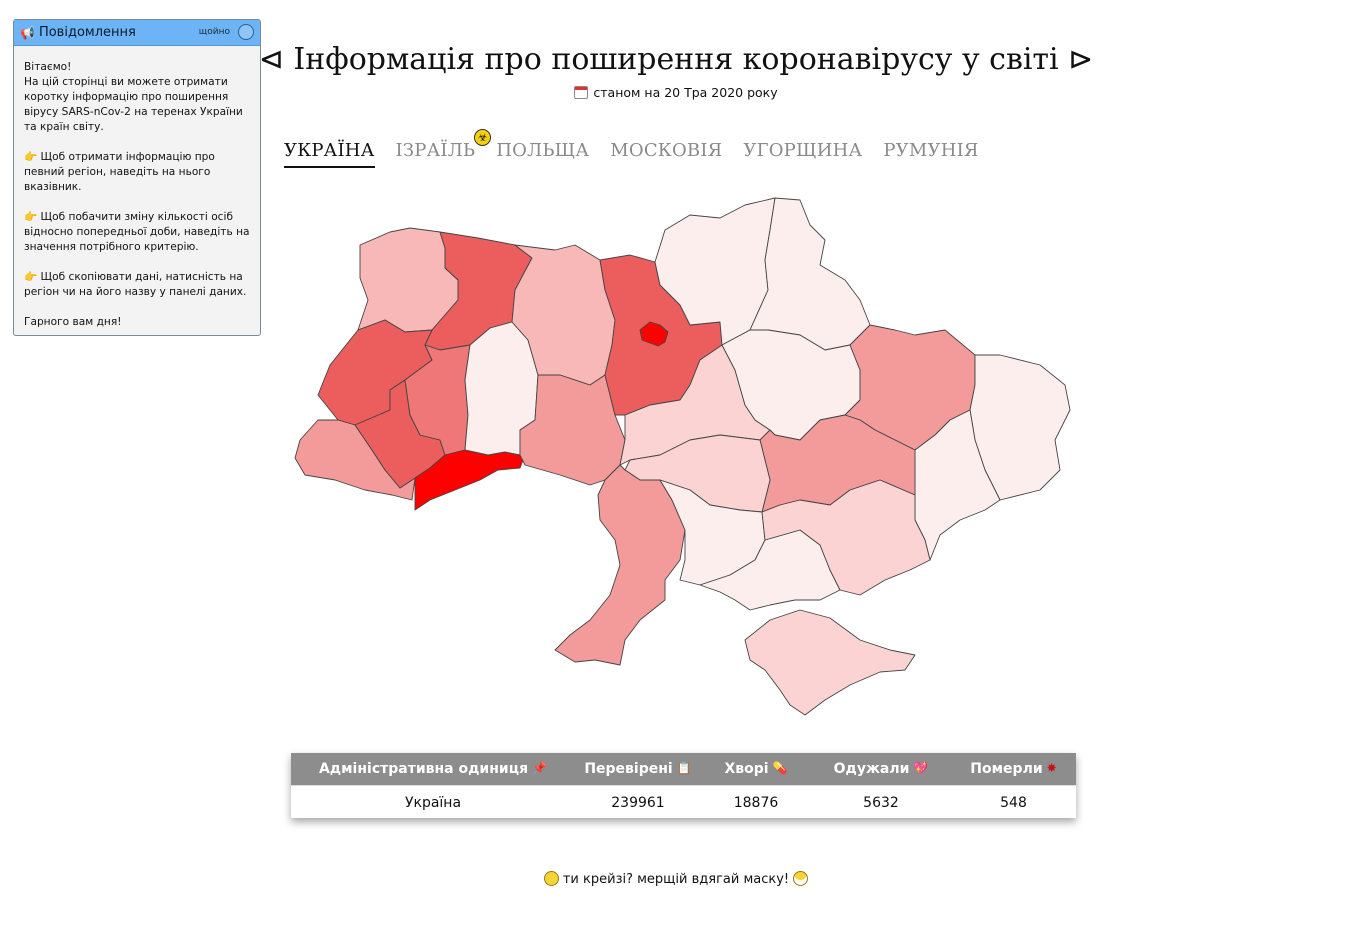 The image size is (1352, 925). What do you see at coordinates (921, 768) in the screenshot?
I see `heart-icon: 💖` at bounding box center [921, 768].